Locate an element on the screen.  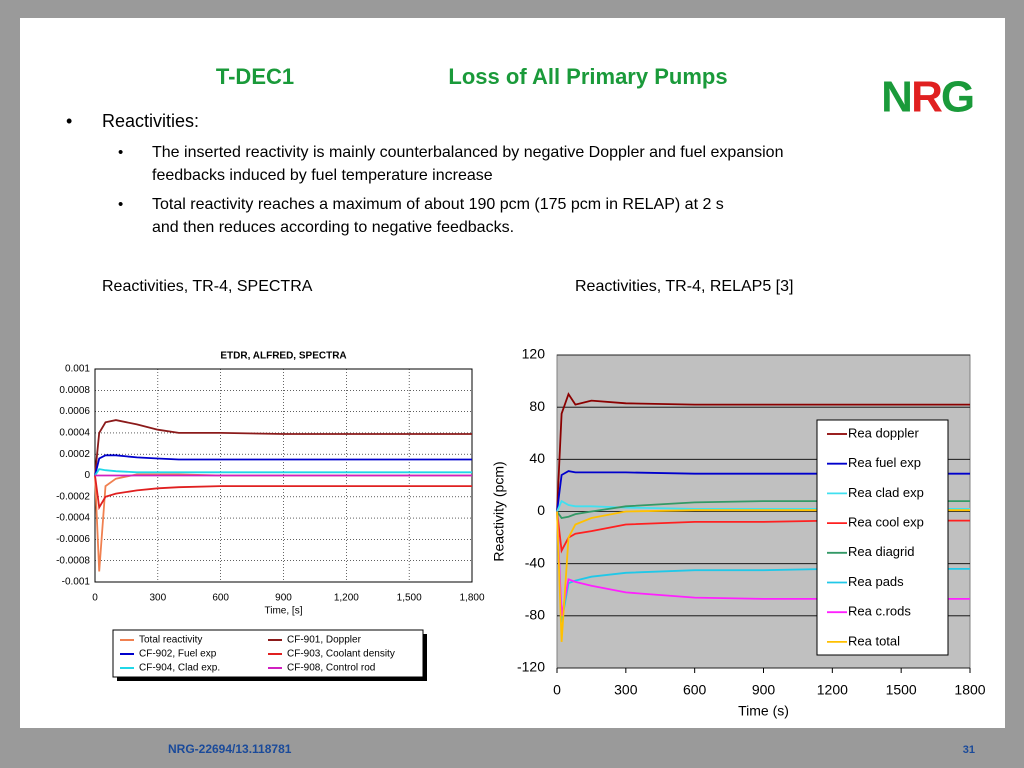
caption: Reactivities, TR-4, RELAP5 [3] is located at coordinates (684, 286).